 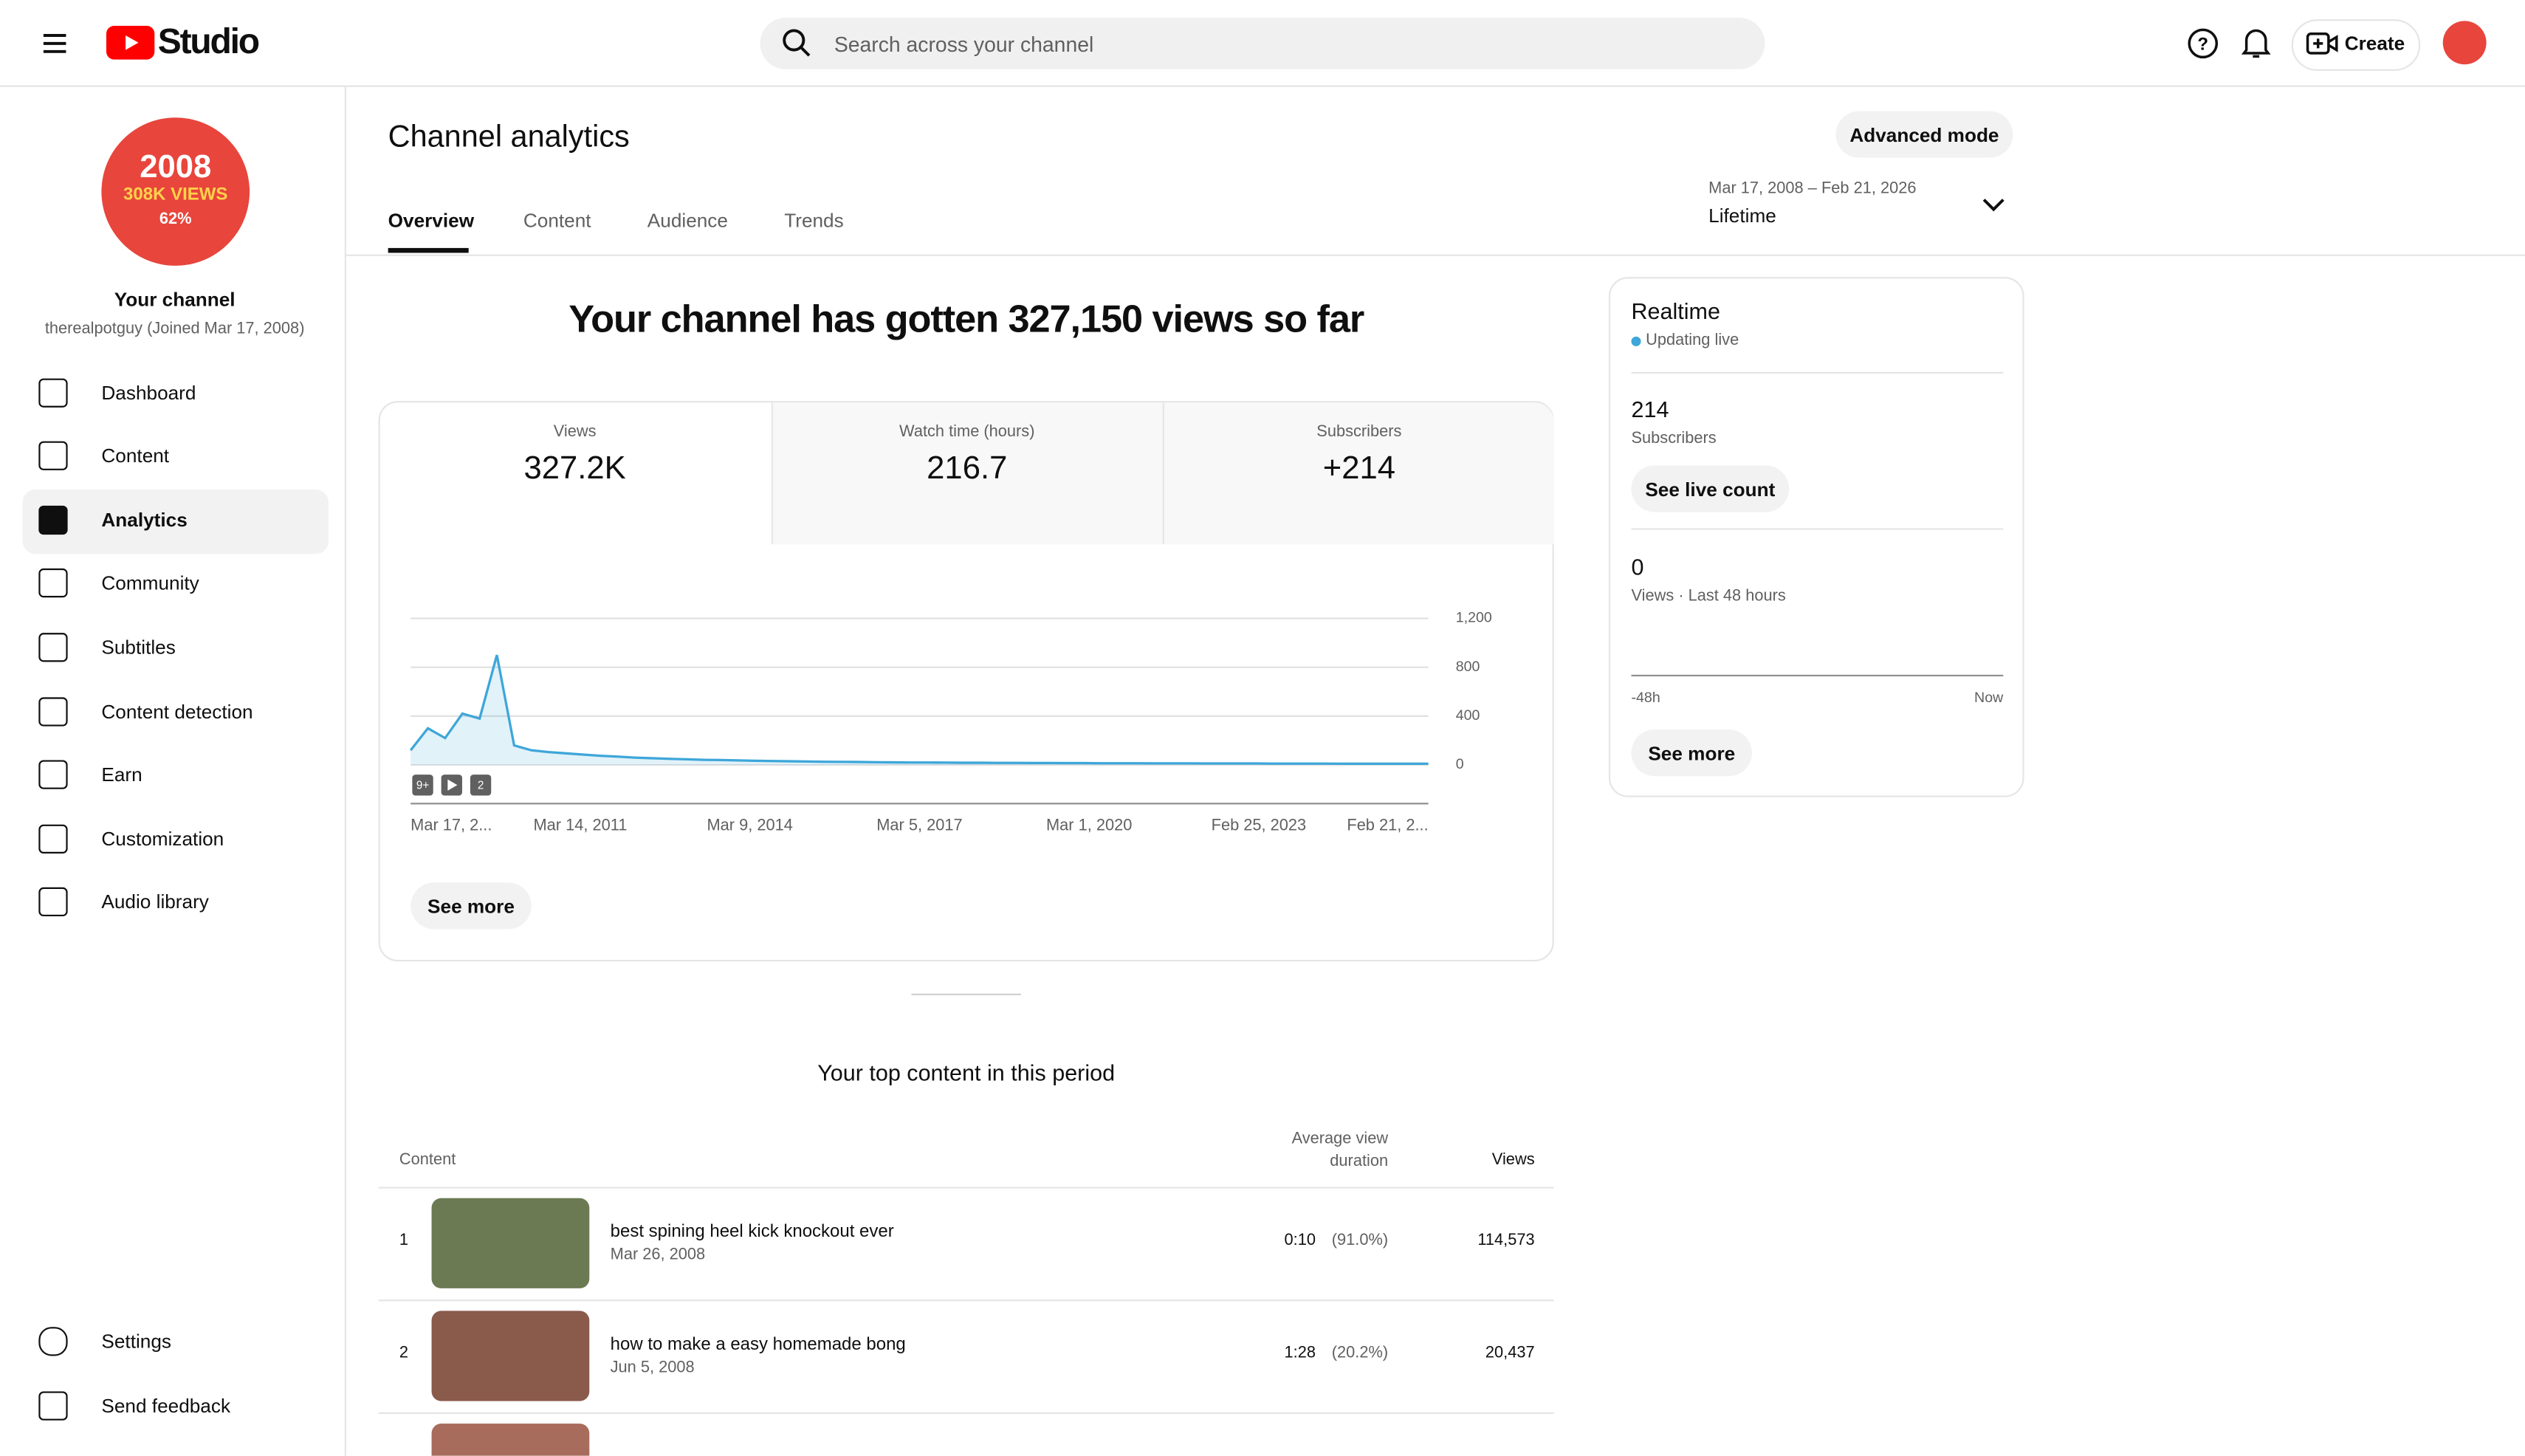 What do you see at coordinates (557, 221) in the screenshot?
I see `tab: Content` at bounding box center [557, 221].